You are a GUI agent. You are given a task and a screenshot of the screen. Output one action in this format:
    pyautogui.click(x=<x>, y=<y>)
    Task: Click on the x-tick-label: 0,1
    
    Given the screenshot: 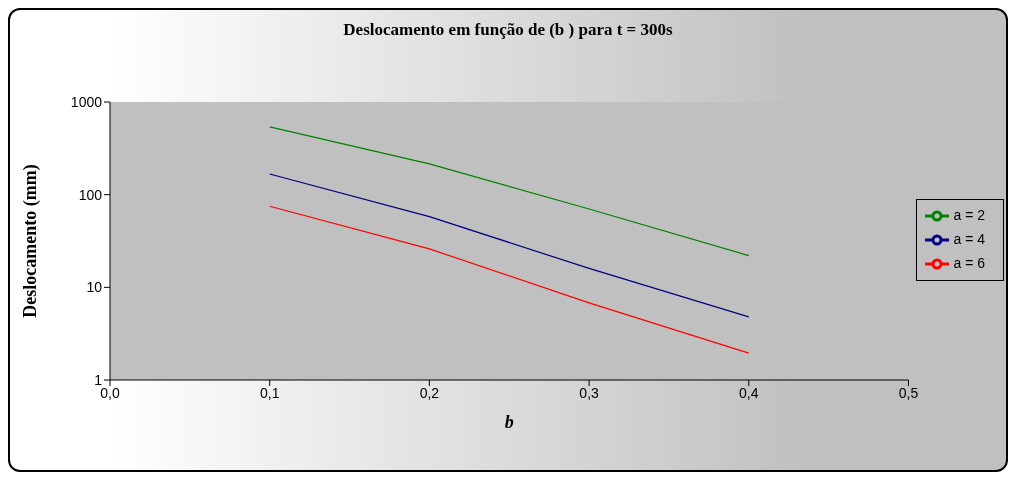 What is the action you would take?
    pyautogui.click(x=269, y=392)
    